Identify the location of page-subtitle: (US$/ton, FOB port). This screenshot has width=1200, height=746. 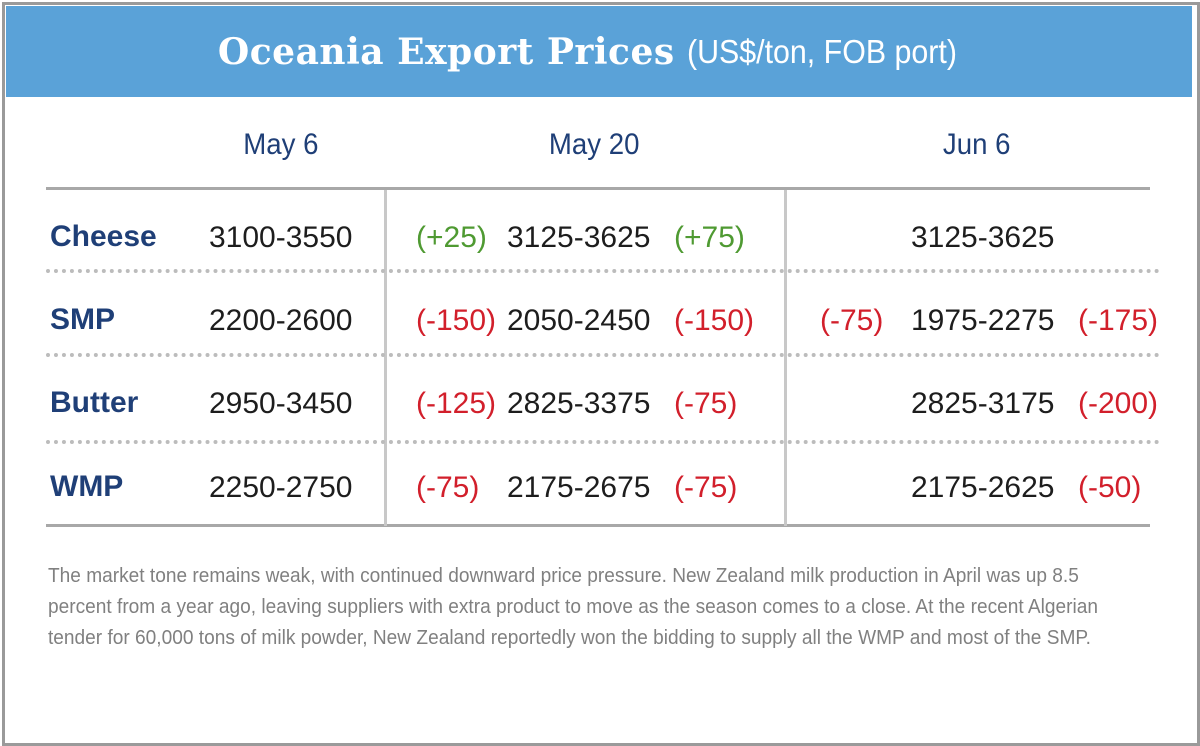
(821, 51).